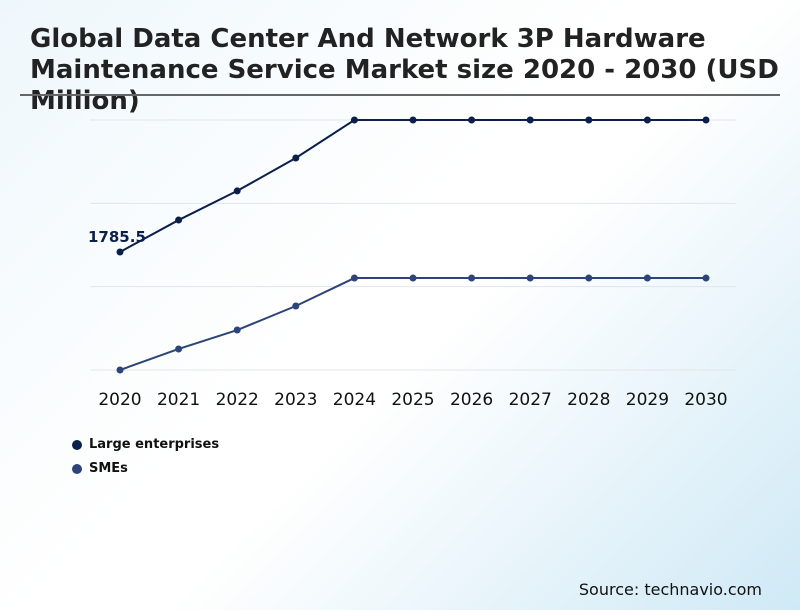 The height and width of the screenshot is (610, 800). Describe the element at coordinates (670, 589) in the screenshot. I see `source-credit: Source: technavio.com` at that location.